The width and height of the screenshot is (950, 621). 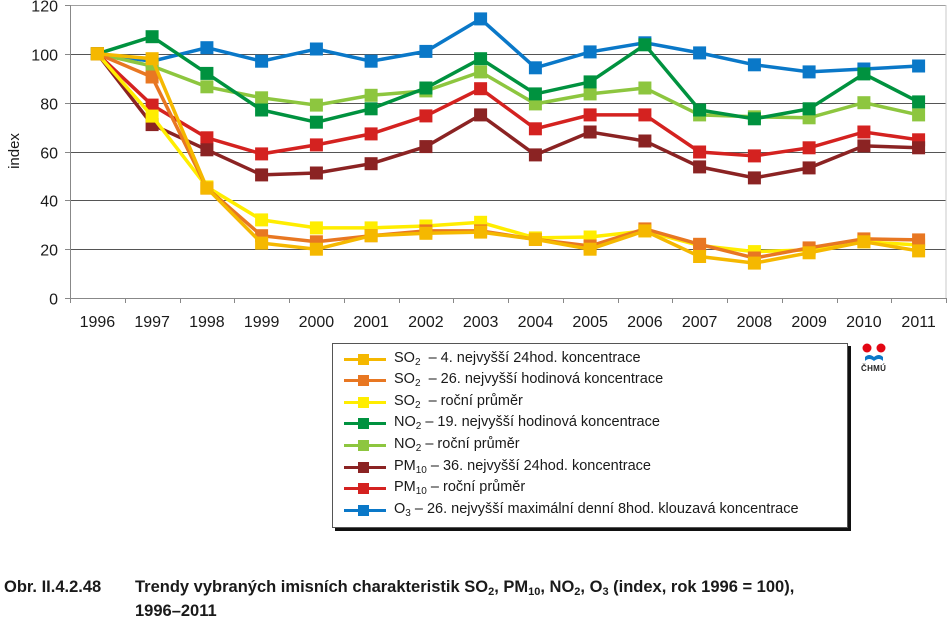 I want to click on y-tick-label: 0, so click(x=53, y=300).